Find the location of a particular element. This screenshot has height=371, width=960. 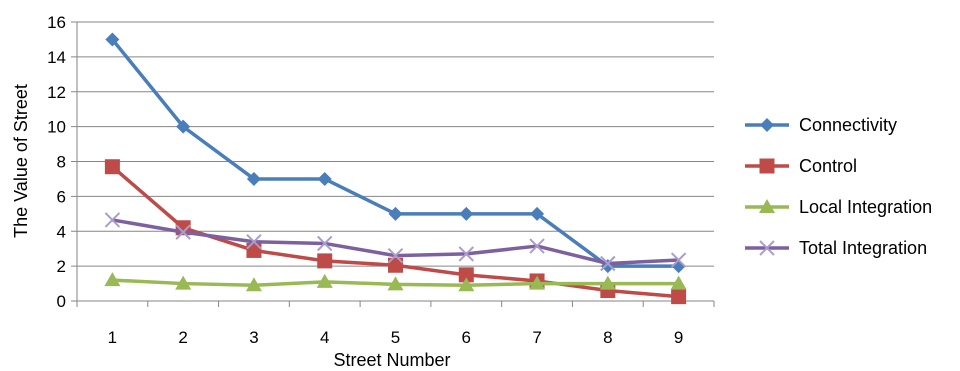

y-tick-label: 4 is located at coordinates (61, 231).